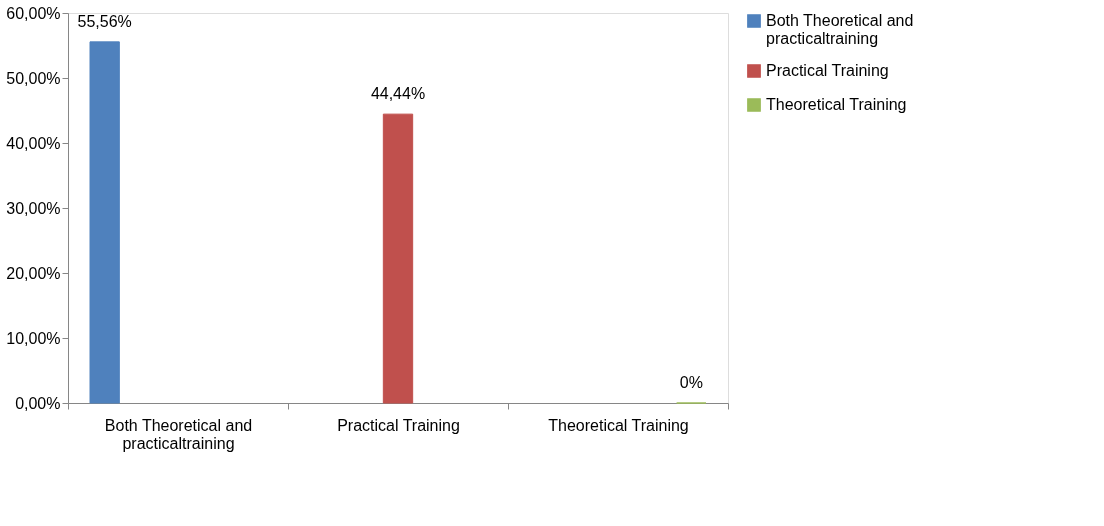  I want to click on legend-label: Practical Training, so click(827, 70).